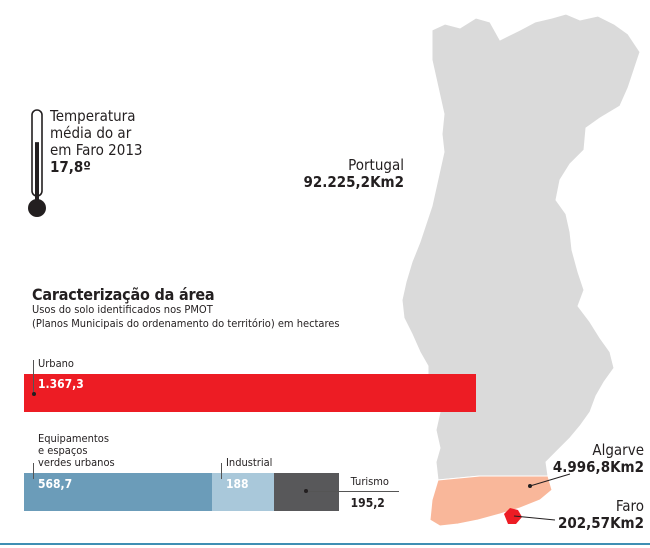 The height and width of the screenshot is (548, 650). I want to click on section-title: Caracterização da área, so click(123, 294).